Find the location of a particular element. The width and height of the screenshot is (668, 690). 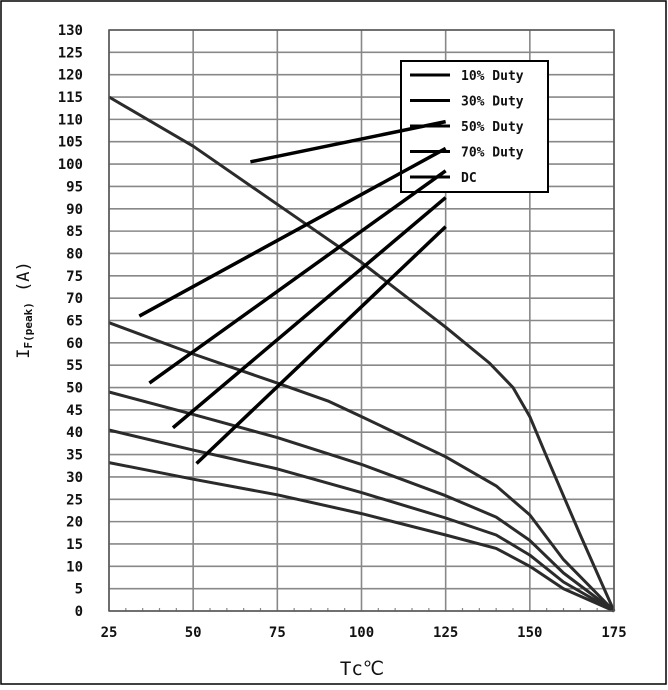

y-tick-label: 40 is located at coordinates (74, 433).